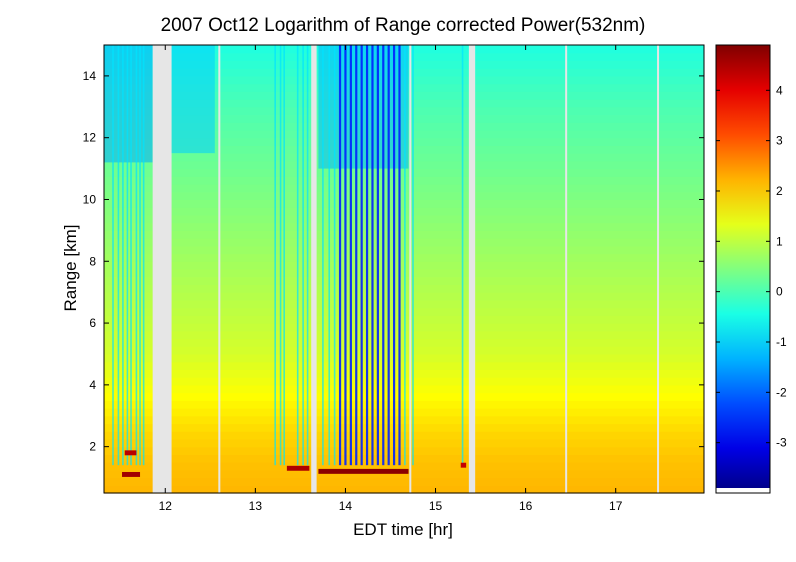  Describe the element at coordinates (403, 529) in the screenshot. I see `x-axis-label: EDT time [hr]` at that location.